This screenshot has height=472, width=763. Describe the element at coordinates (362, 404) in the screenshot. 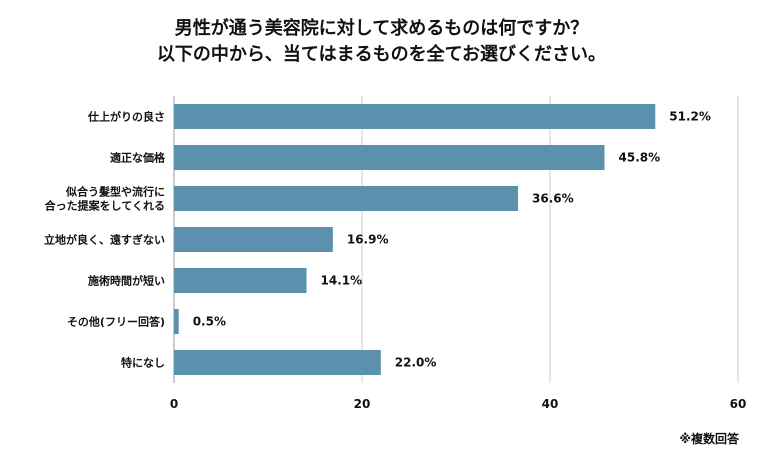

I see `x-tick-label: 20` at that location.